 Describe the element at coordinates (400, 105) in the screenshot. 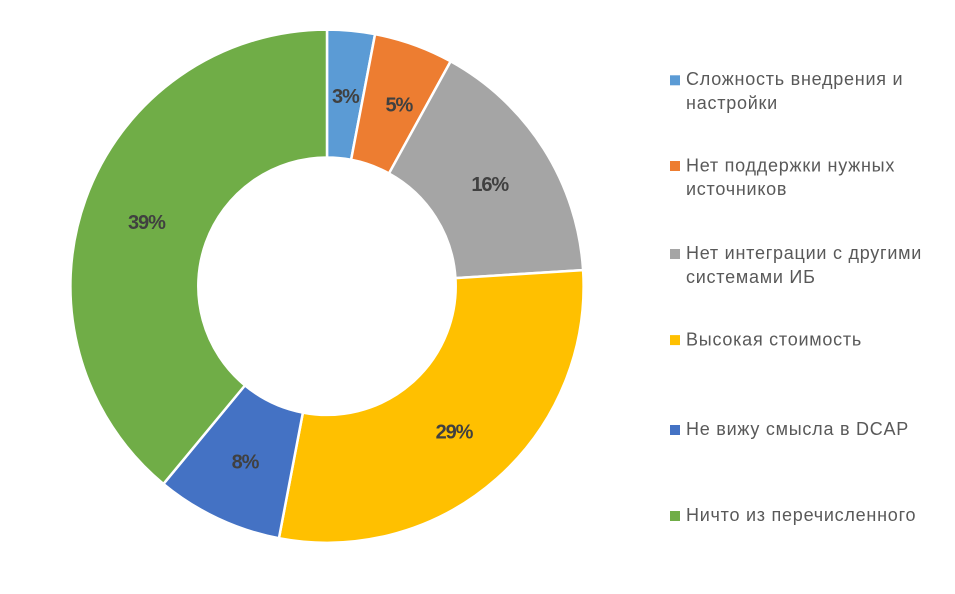

I see `svg-text: 5%` at that location.